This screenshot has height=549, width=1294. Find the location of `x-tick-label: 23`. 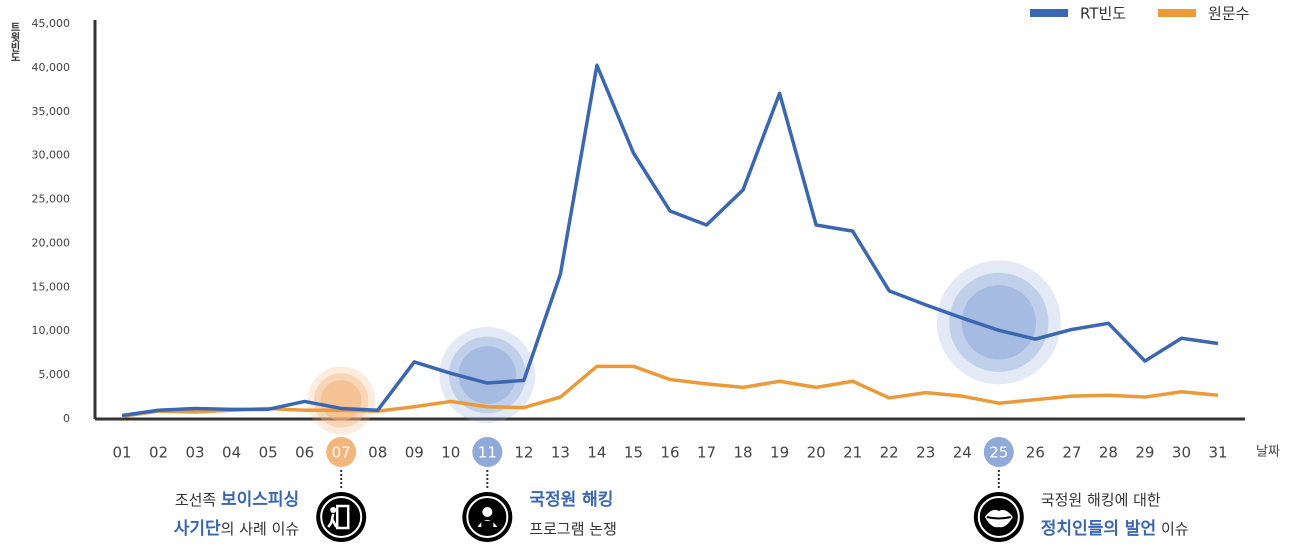

x-tick-label: 23 is located at coordinates (925, 453).